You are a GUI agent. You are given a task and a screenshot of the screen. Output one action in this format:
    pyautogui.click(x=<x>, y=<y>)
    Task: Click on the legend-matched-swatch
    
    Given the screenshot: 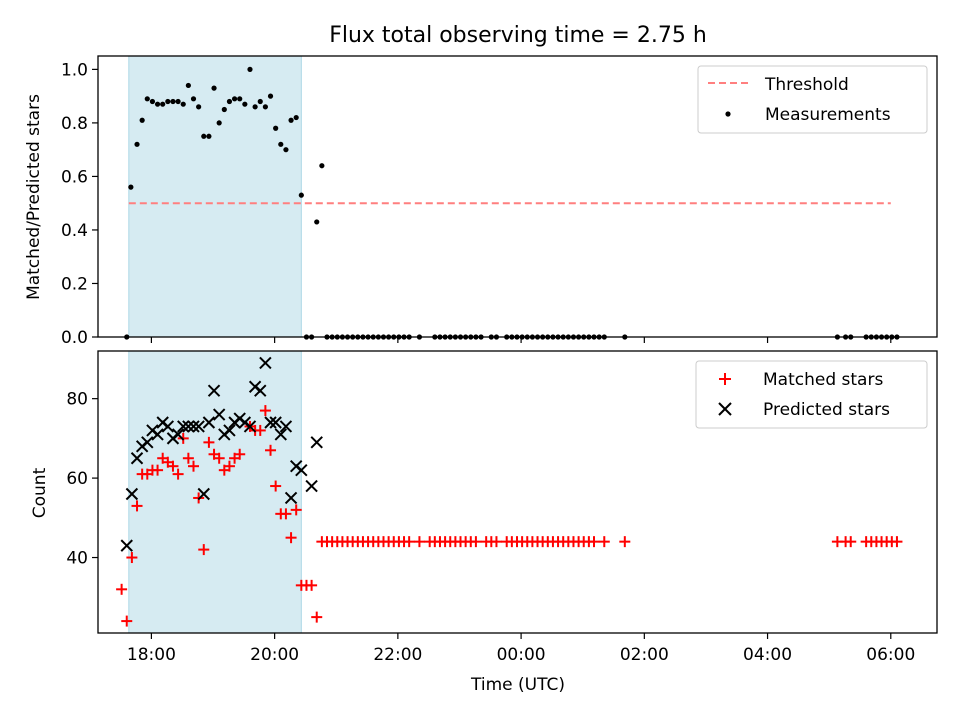 What is the action you would take?
    pyautogui.click(x=725, y=379)
    